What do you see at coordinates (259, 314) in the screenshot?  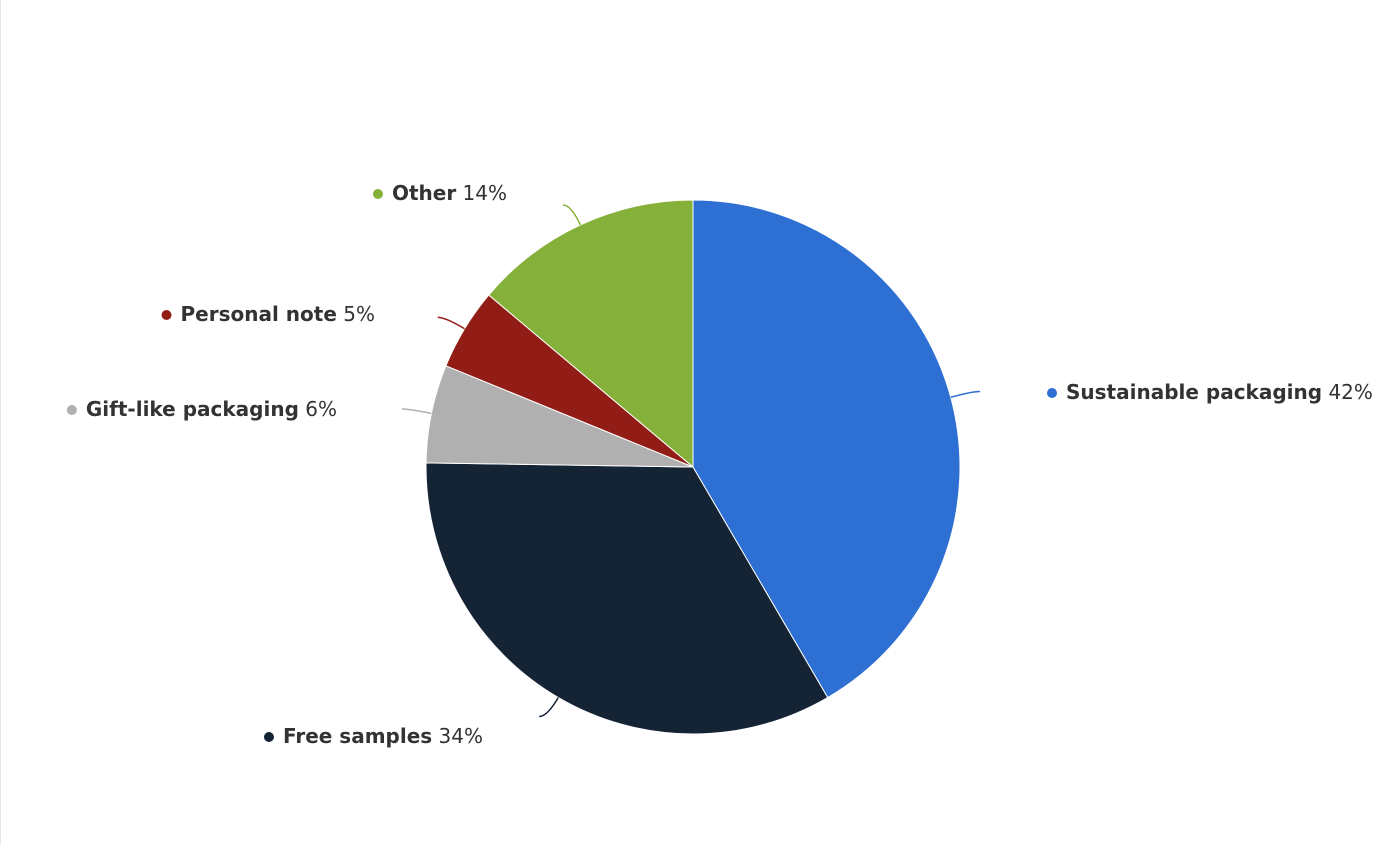 I see `category-label: Personal note` at bounding box center [259, 314].